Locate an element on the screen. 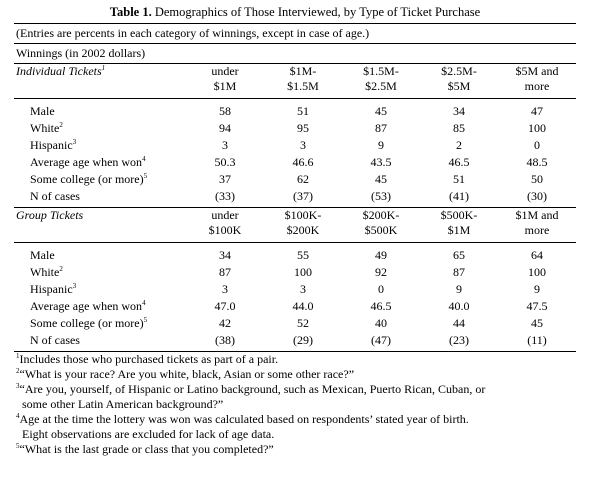 Image resolution: width=590 pixels, height=499 pixels. top-rule is located at coordinates (295, 23).